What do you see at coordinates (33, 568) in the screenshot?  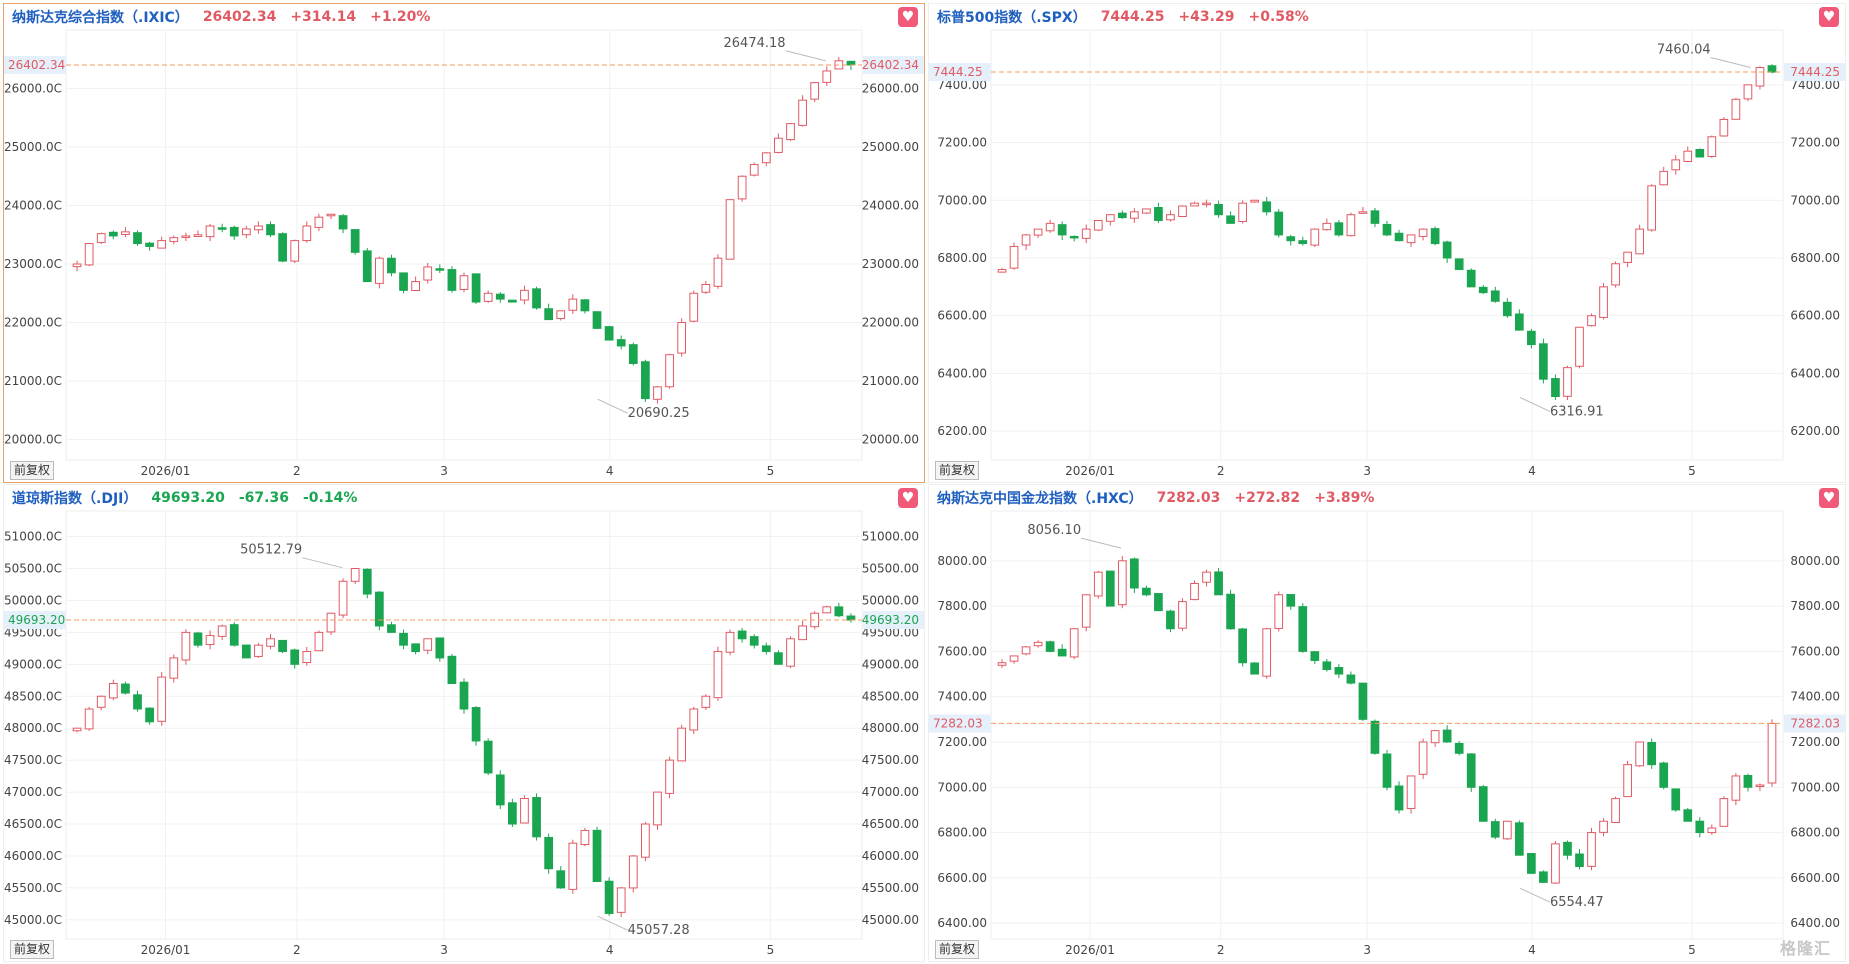 I see `y-tick-left: 50500.0C` at bounding box center [33, 568].